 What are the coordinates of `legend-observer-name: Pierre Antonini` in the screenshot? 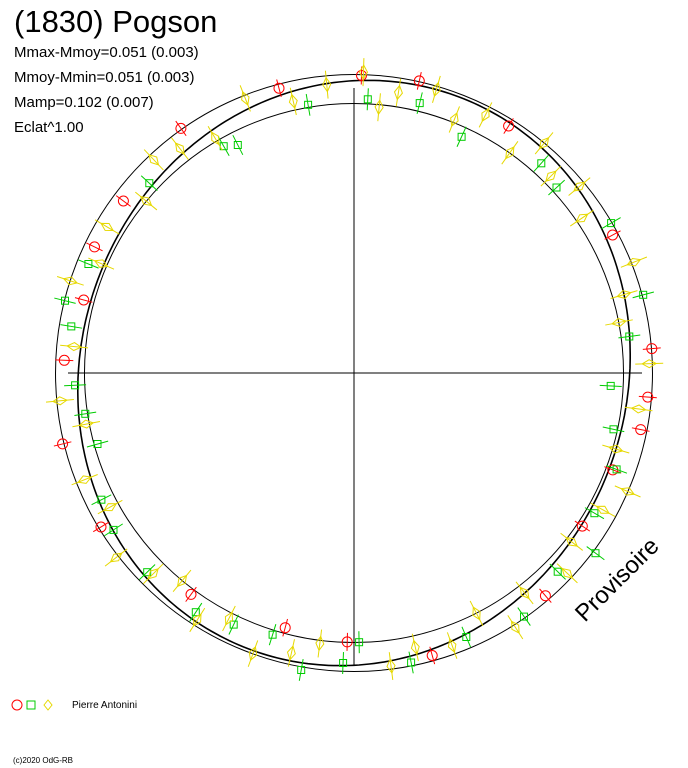 It's located at (105, 705).